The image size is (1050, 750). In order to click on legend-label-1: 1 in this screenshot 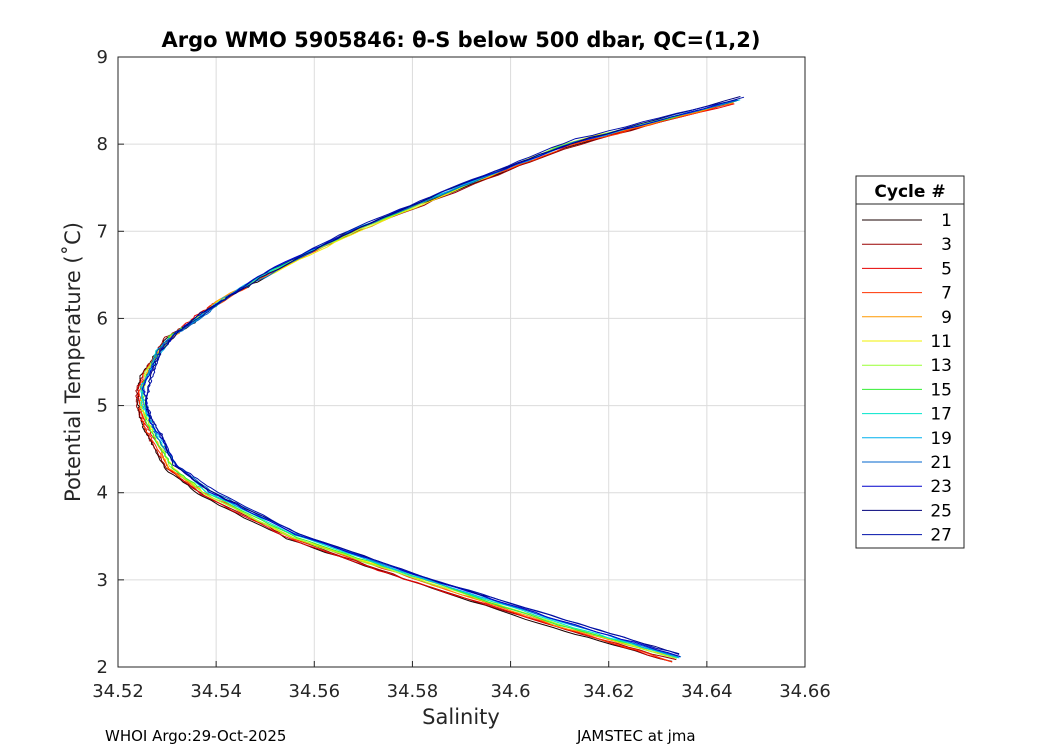, I will do `click(946, 221)`.